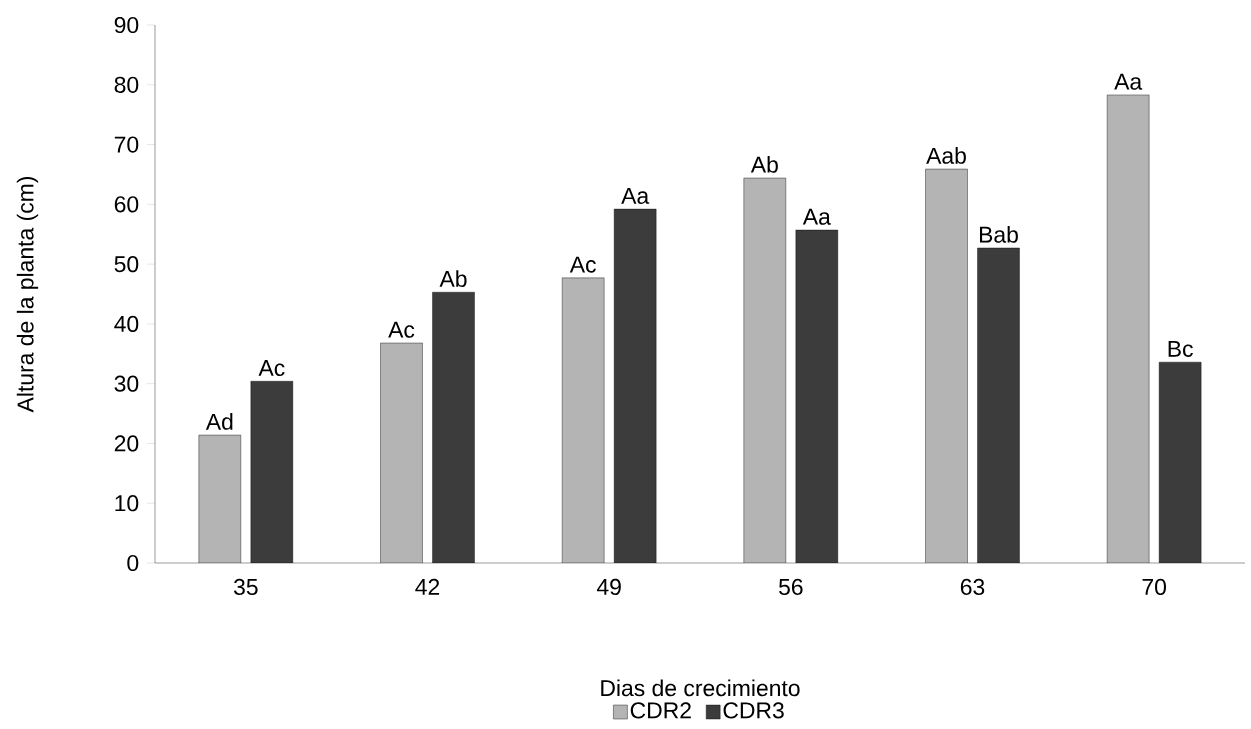 The height and width of the screenshot is (729, 1251). Describe the element at coordinates (972, 587) in the screenshot. I see `x-tick-label: 63` at that location.